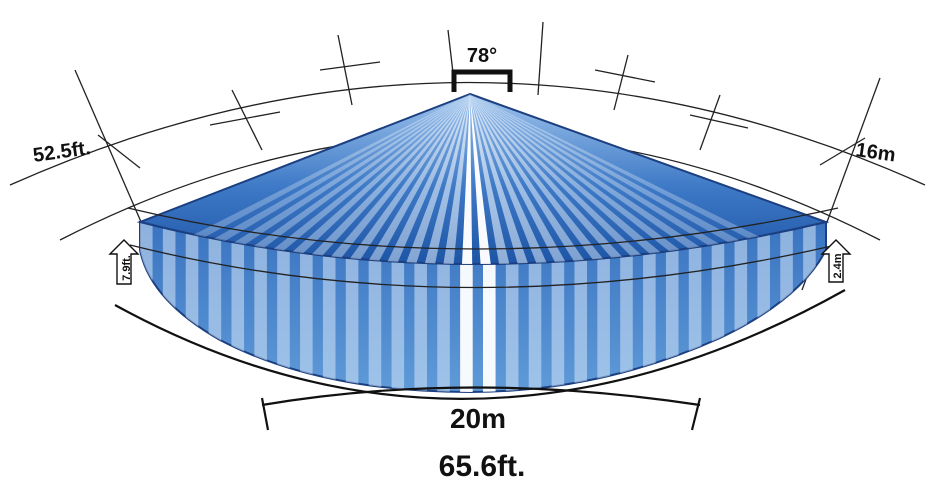 The width and height of the screenshot is (932, 481). I want to click on grid-radial-mid-right, so click(621, 82).